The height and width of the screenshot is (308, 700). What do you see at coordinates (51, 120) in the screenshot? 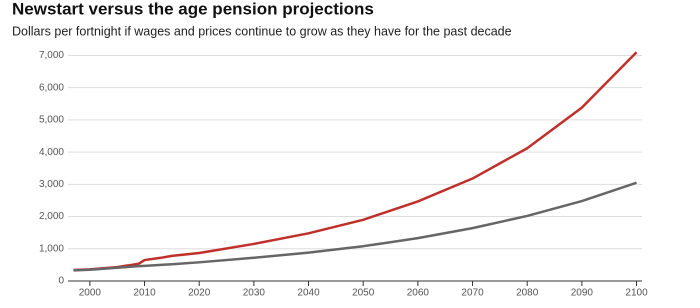
I see `y-tick-label: 5,000` at bounding box center [51, 120].